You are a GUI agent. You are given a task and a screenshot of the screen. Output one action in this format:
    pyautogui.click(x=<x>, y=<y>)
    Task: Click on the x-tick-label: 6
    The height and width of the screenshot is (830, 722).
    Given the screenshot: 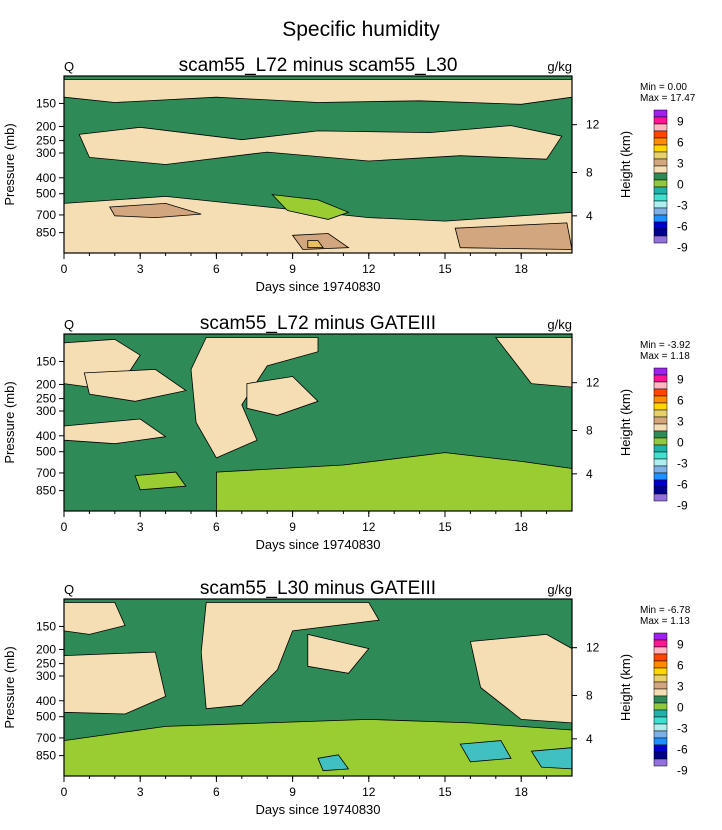 What is the action you would take?
    pyautogui.click(x=216, y=792)
    